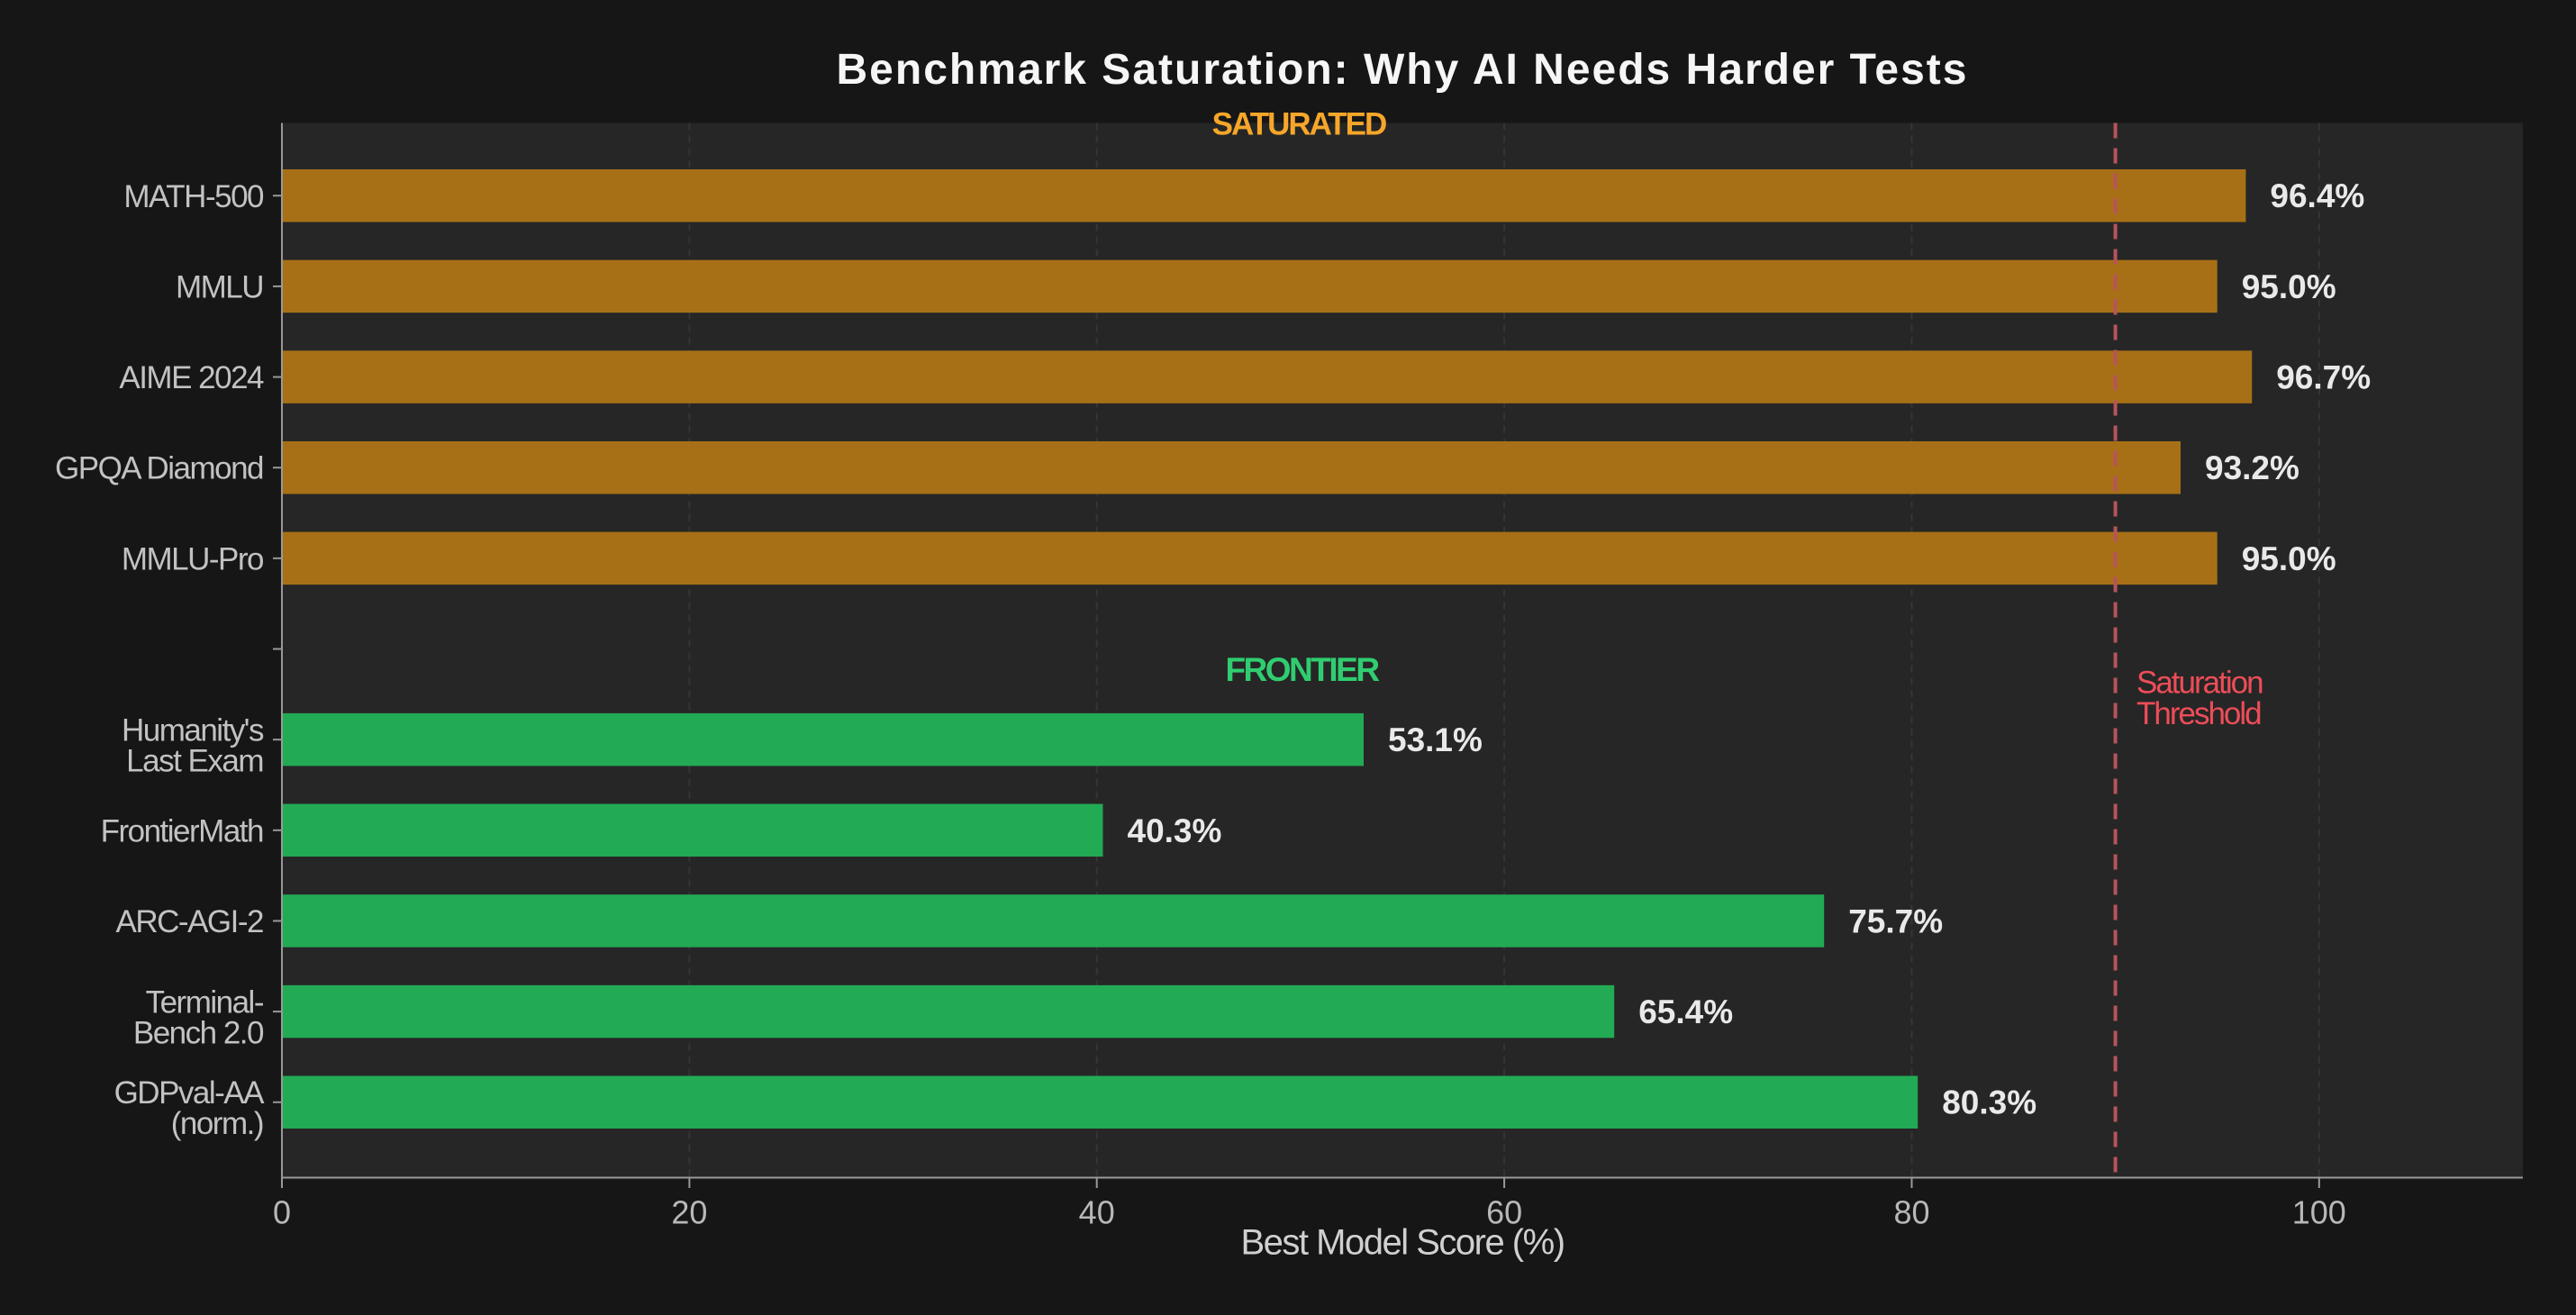 The height and width of the screenshot is (1315, 2576). I want to click on svg-text: FRONTIER, so click(1302, 669).